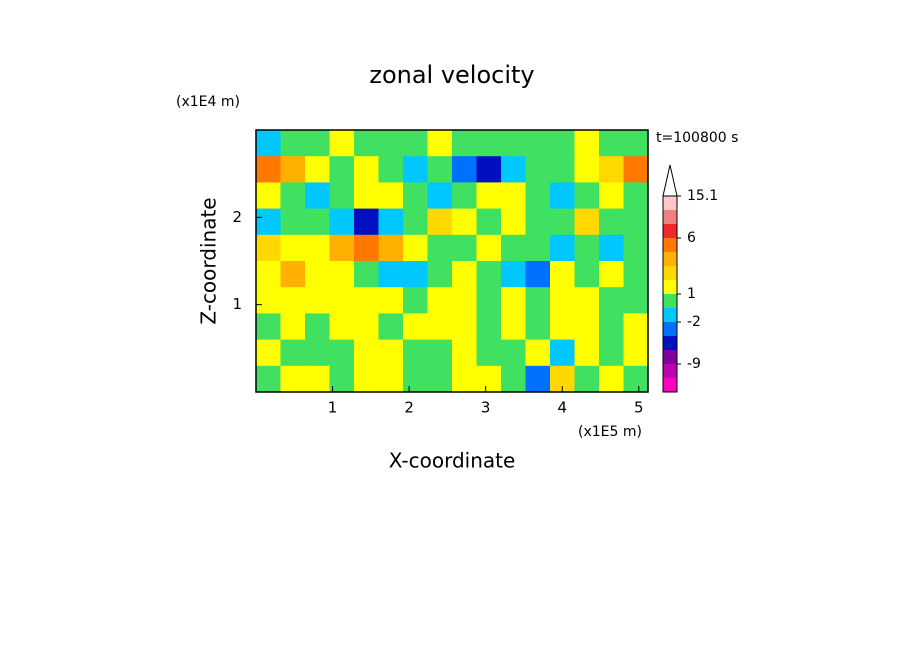  I want to click on colorbar-tick-label: -9, so click(694, 364).